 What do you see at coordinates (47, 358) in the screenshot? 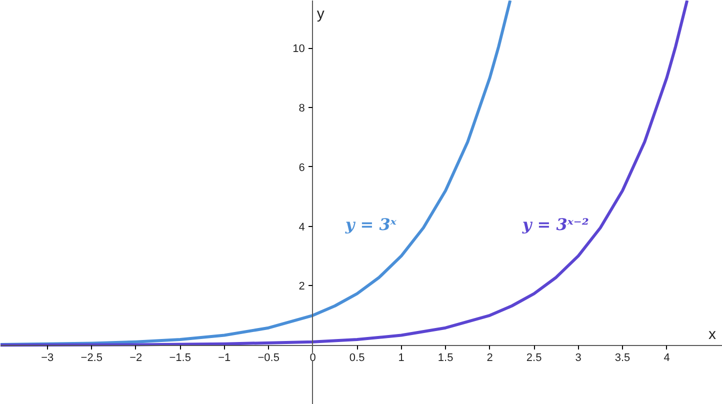
I see `x-tick-label: −3` at bounding box center [47, 358].